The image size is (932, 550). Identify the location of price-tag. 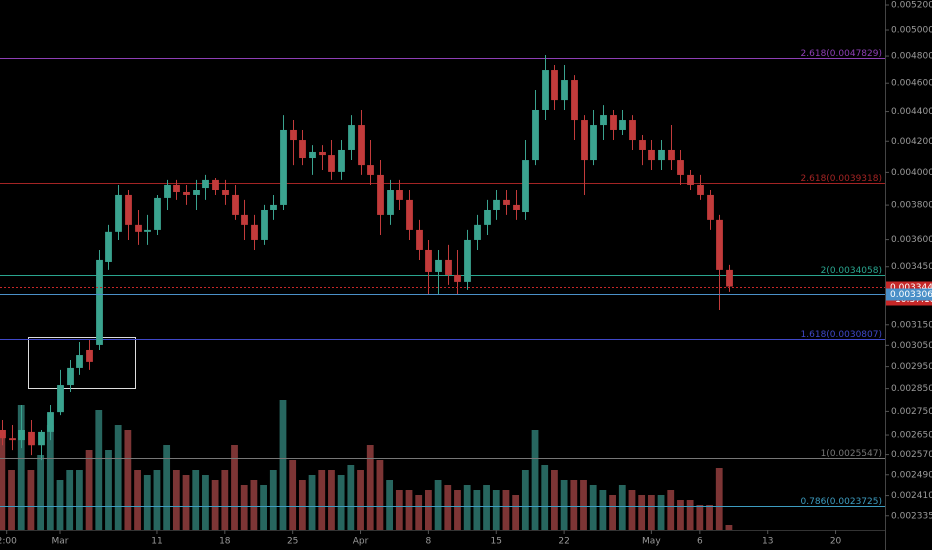
(909, 294).